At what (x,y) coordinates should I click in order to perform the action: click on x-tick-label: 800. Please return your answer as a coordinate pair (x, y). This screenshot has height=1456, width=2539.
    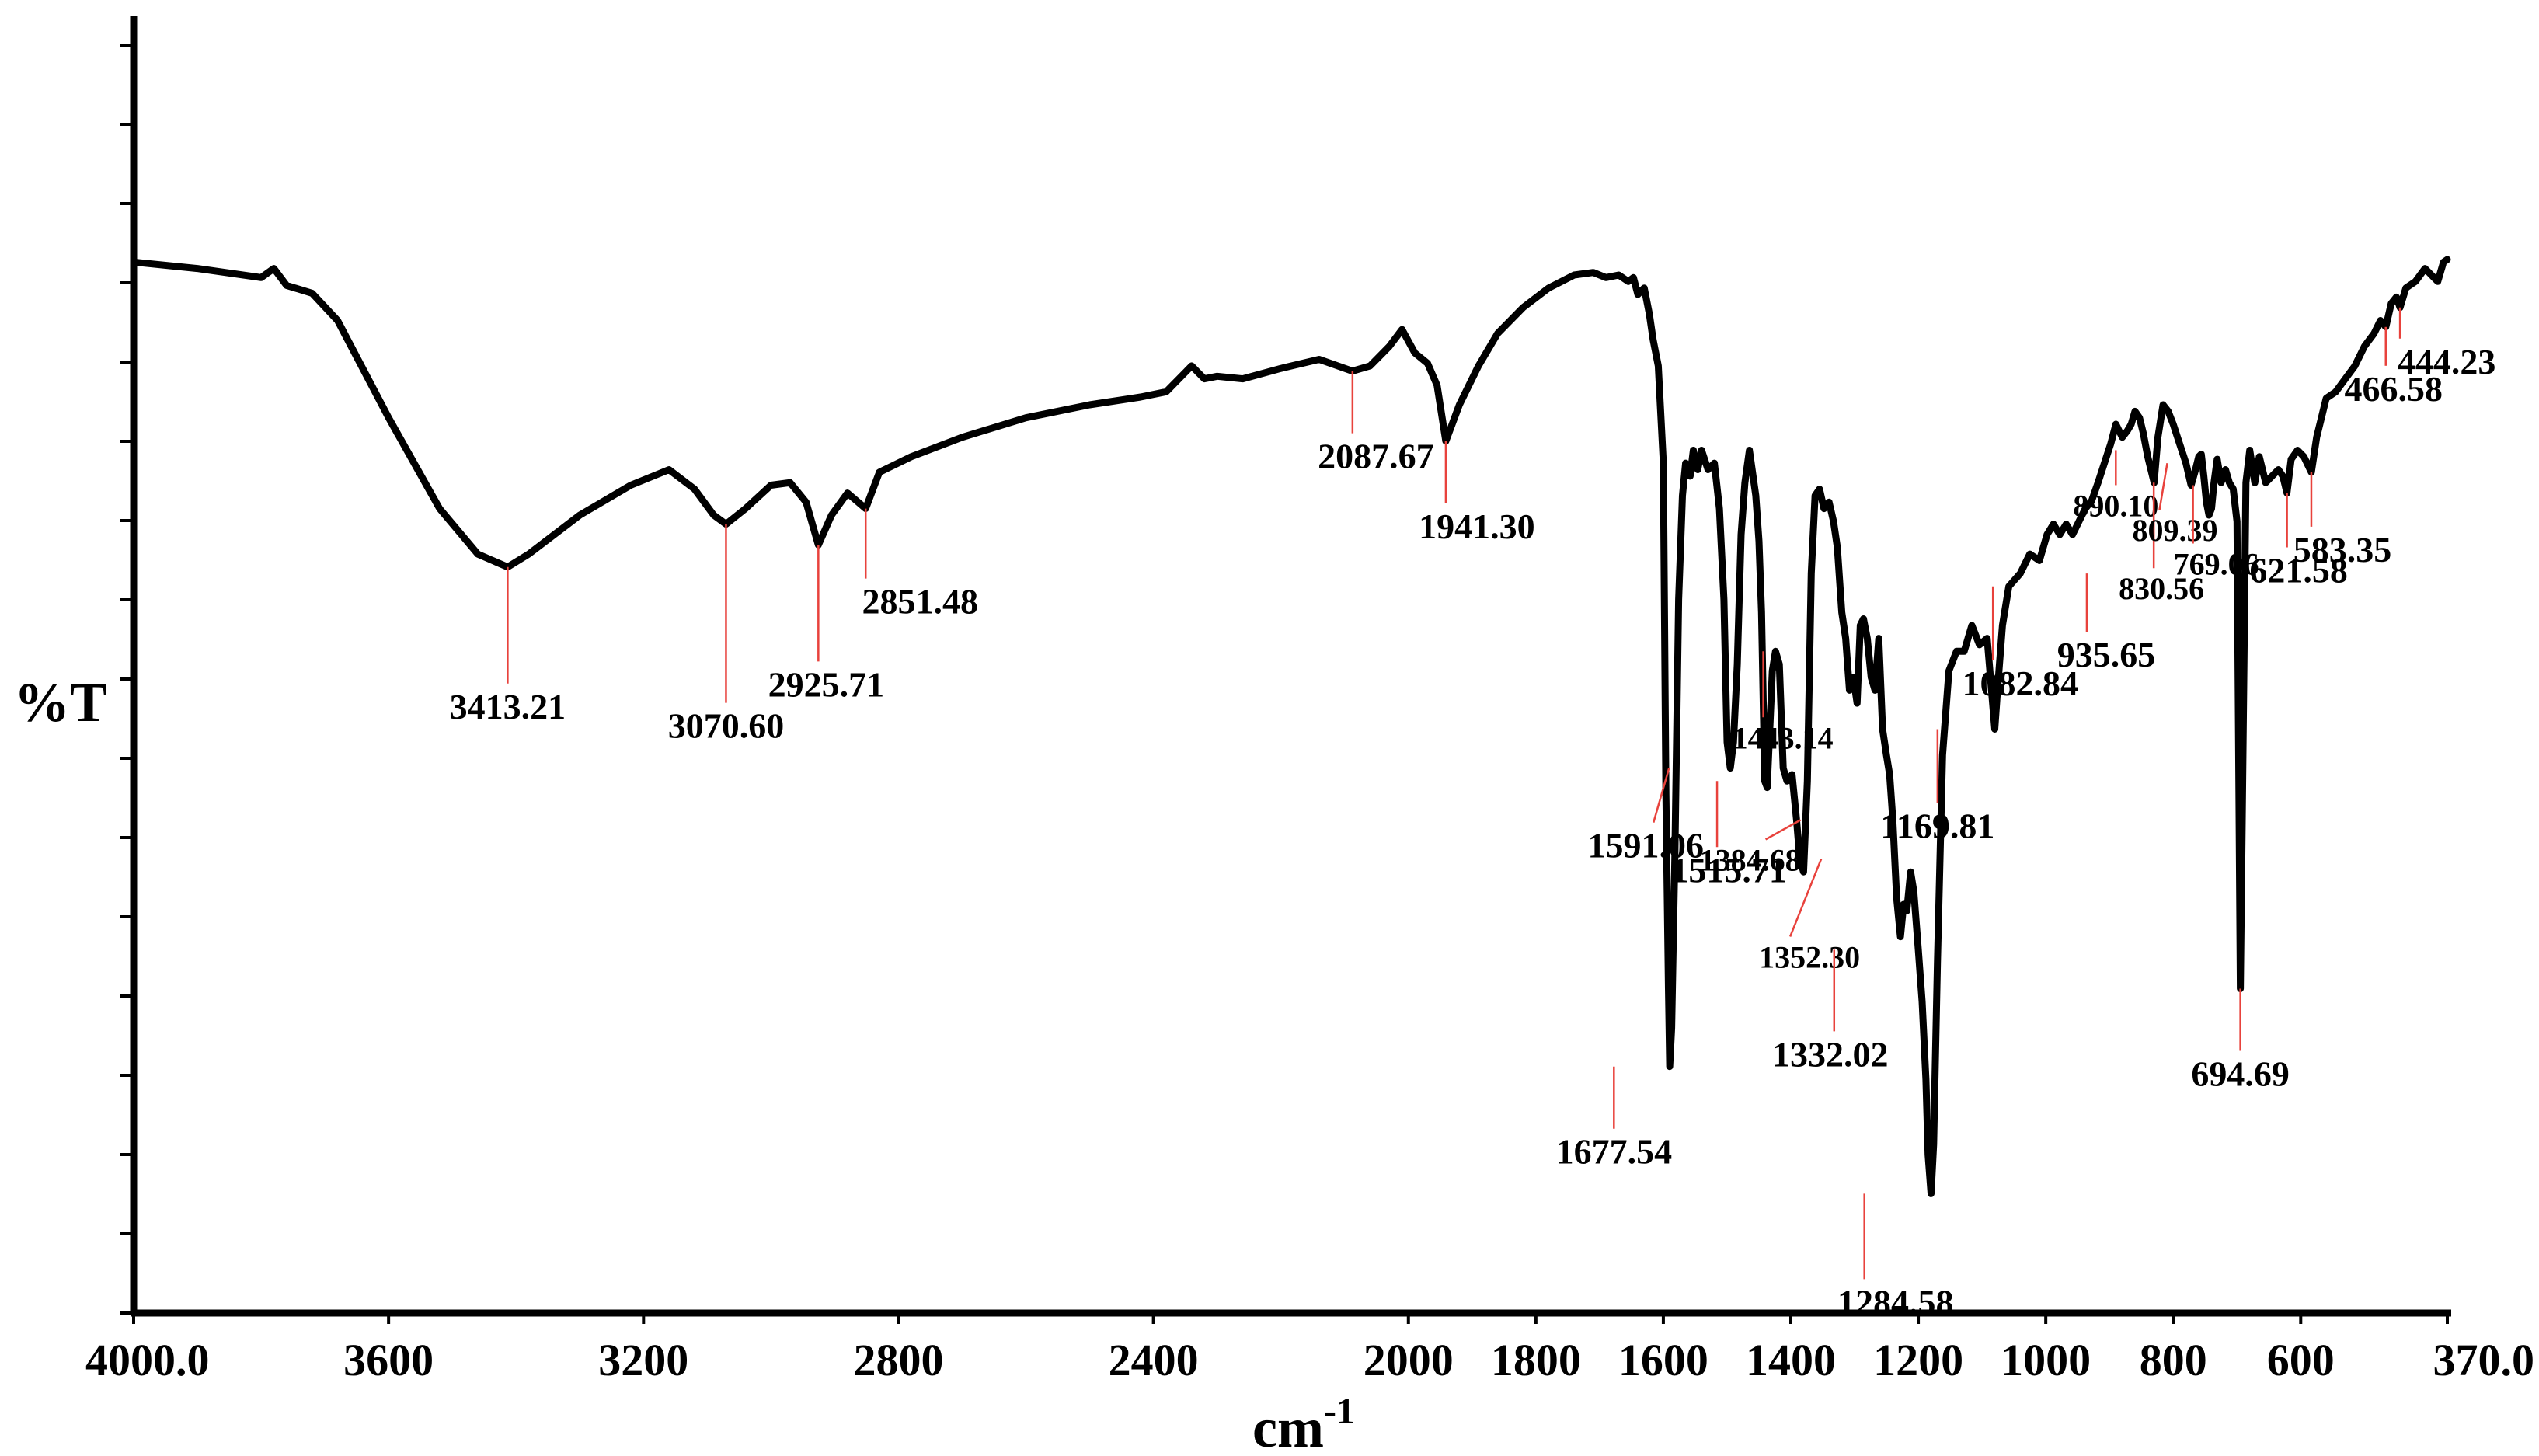
    Looking at the image, I should click on (2173, 1360).